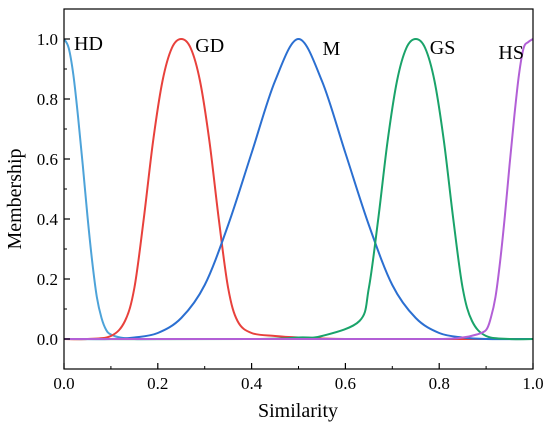 The height and width of the screenshot is (431, 550). I want to click on y-tick-label: 0.2, so click(47, 279).